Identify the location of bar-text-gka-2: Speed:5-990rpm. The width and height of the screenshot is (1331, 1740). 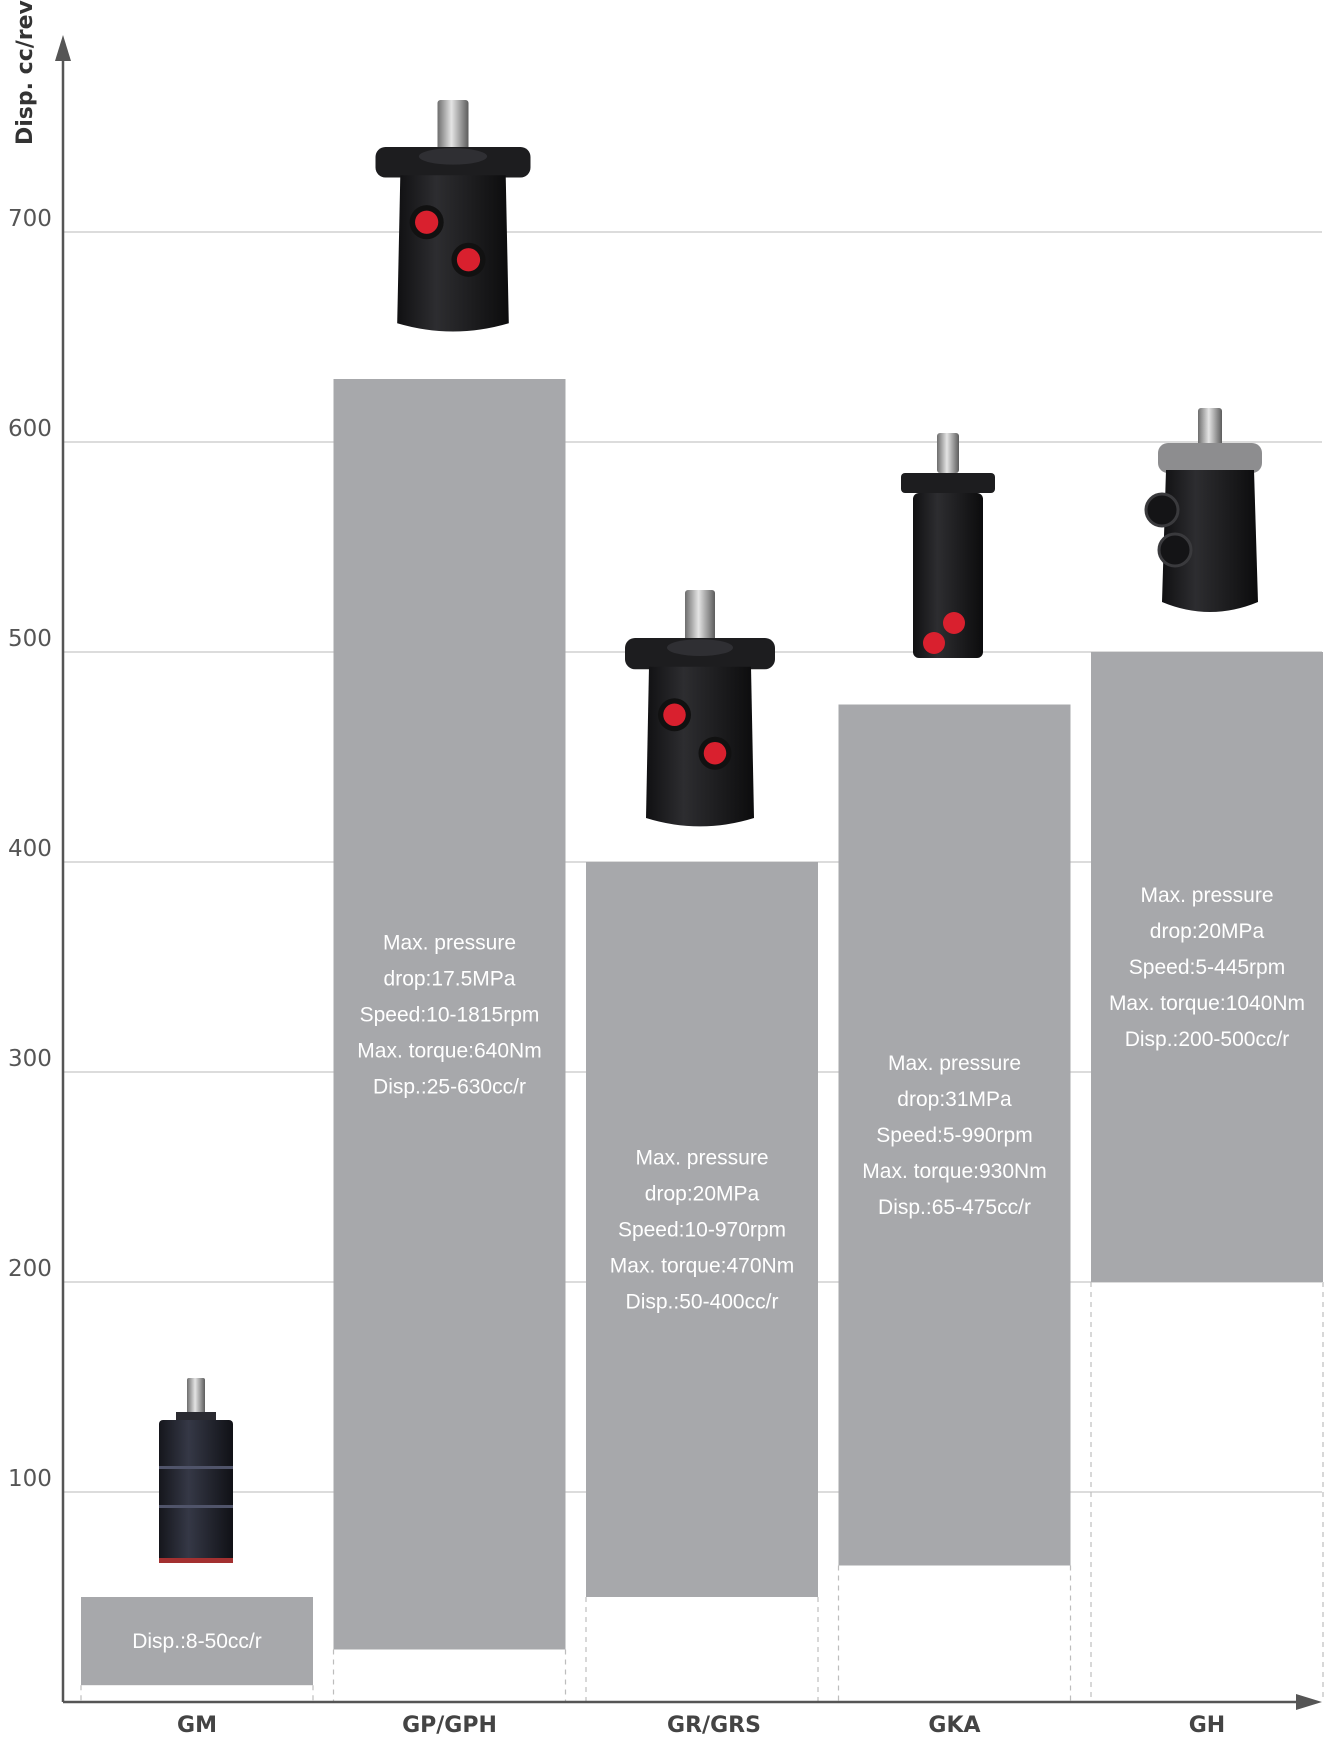
(954, 1135).